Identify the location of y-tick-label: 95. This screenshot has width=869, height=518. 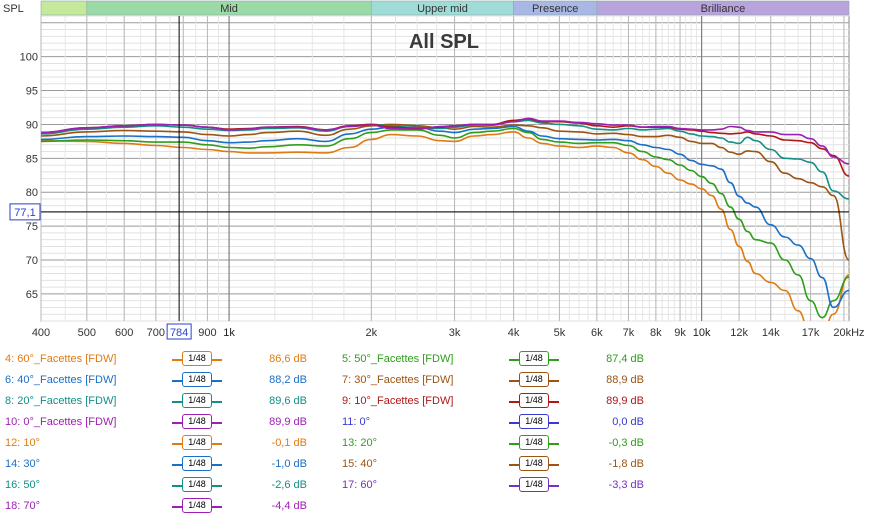
(32, 92).